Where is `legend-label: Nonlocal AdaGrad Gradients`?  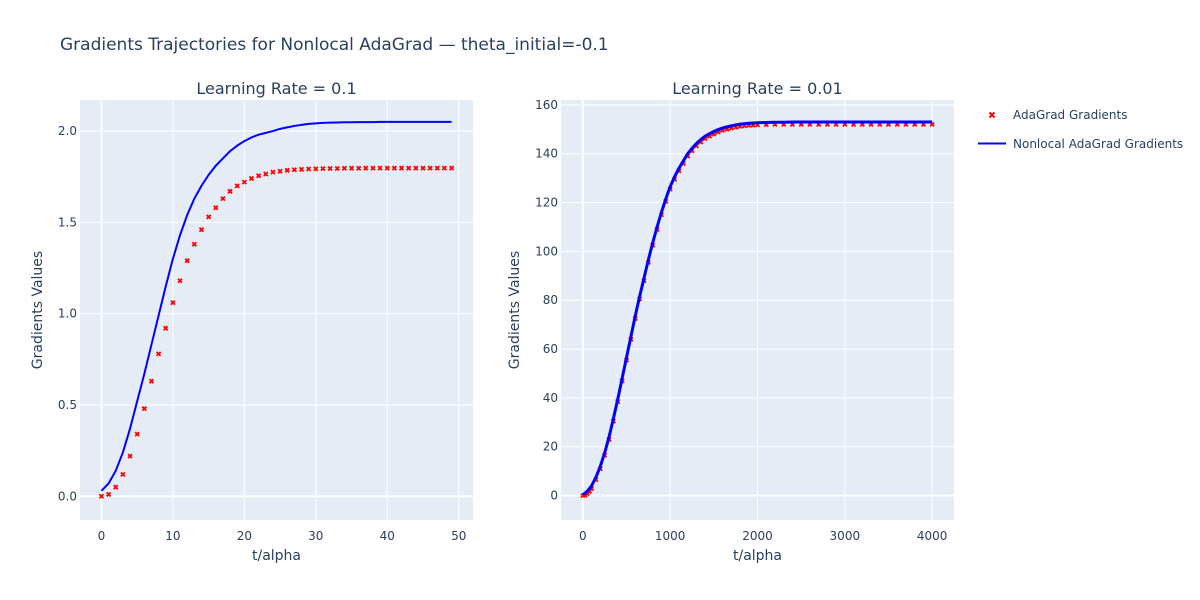
legend-label: Nonlocal AdaGrad Gradients is located at coordinates (1098, 144).